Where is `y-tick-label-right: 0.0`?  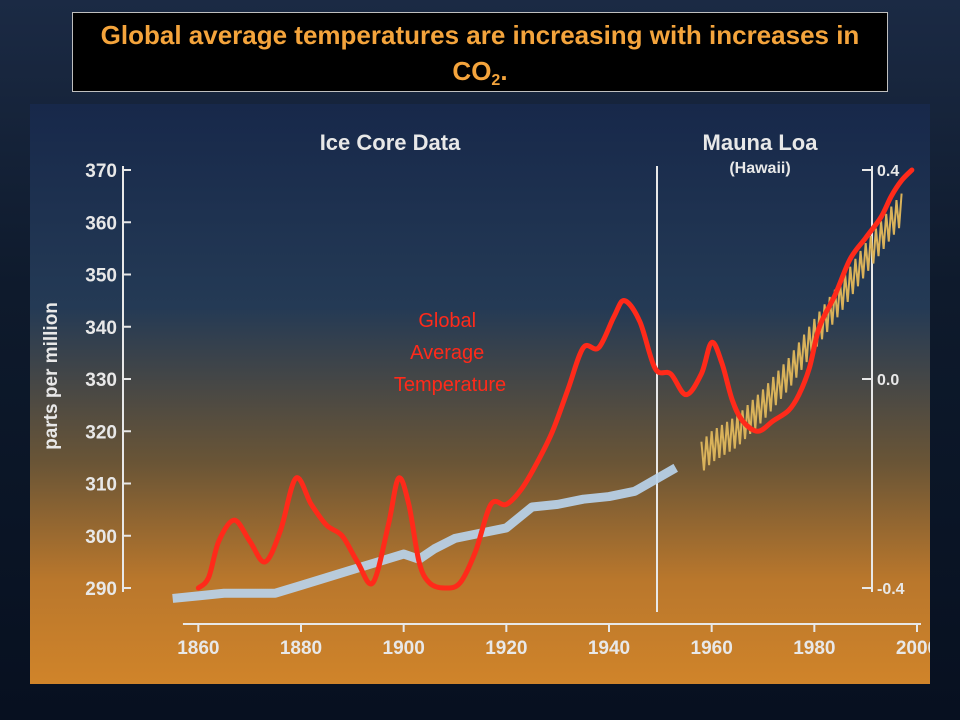 y-tick-label-right: 0.0 is located at coordinates (888, 380).